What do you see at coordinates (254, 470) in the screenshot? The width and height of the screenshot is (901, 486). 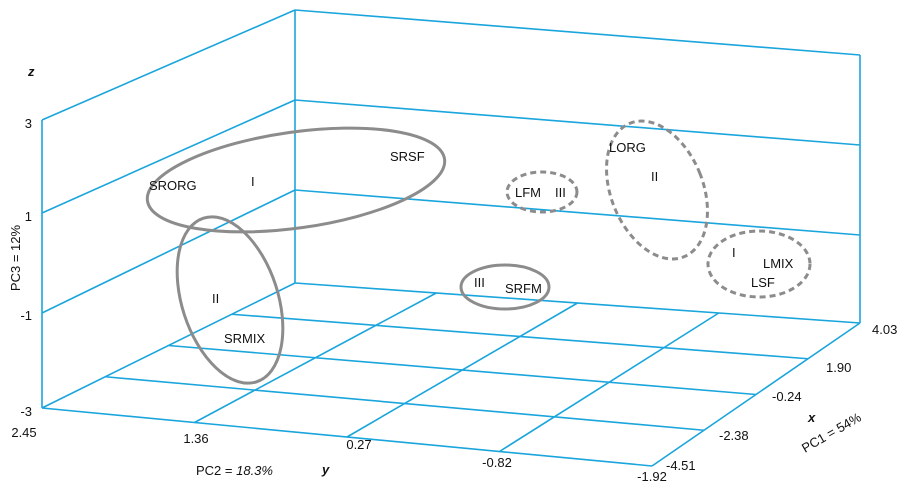 I see `y-axis-title-value: 18.3%` at bounding box center [254, 470].